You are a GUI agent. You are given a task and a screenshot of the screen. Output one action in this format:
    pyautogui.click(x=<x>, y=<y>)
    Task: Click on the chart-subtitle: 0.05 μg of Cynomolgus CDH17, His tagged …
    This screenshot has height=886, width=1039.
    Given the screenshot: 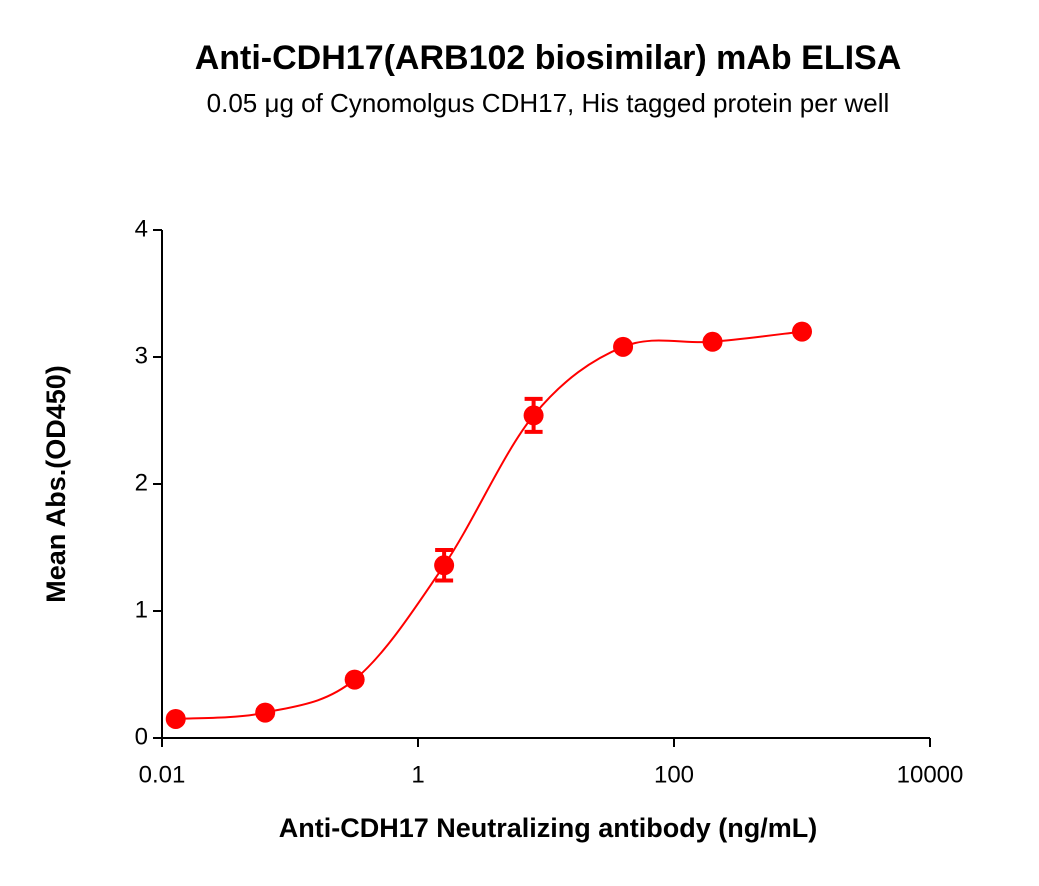 What is the action you would take?
    pyautogui.click(x=548, y=103)
    